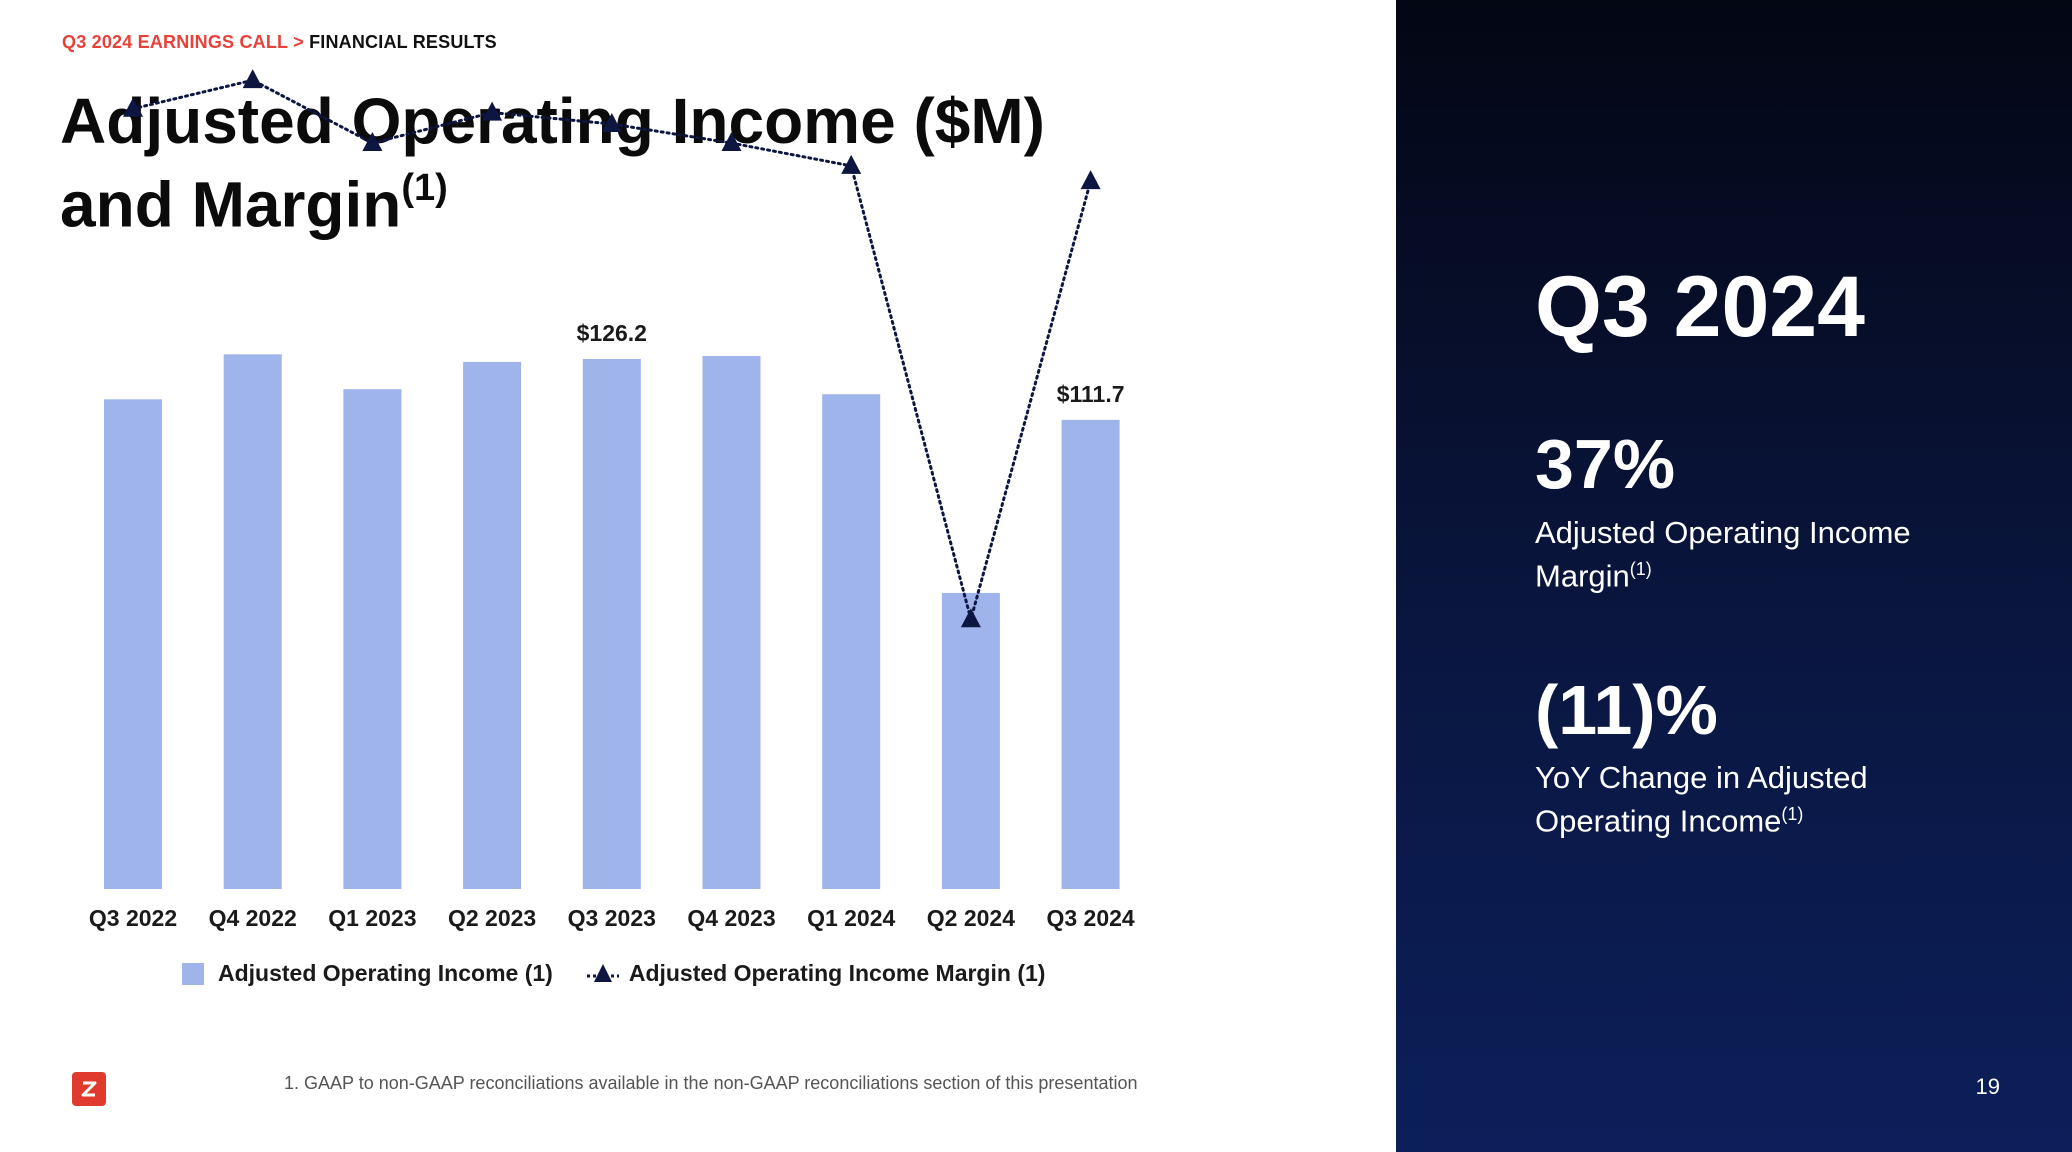 The width and height of the screenshot is (2072, 1152). I want to click on kpi-yoy-label-text: YoY Change in Adjusted Operating Income, so click(1701, 799).